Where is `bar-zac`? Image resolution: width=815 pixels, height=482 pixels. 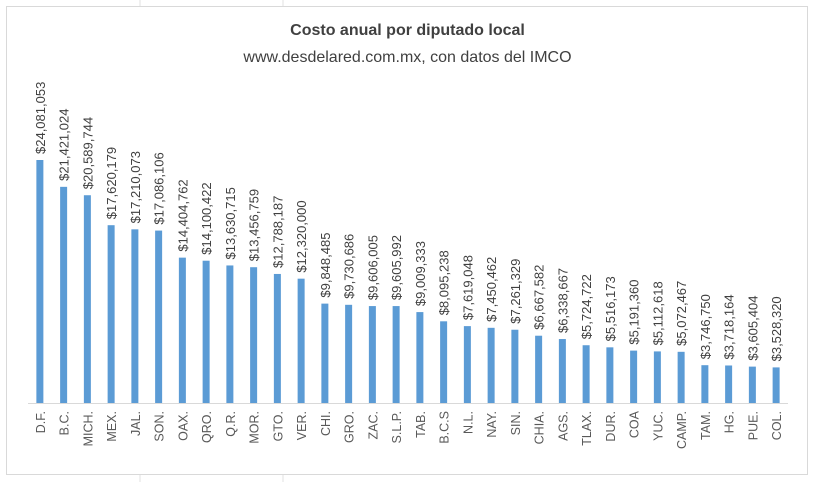
bar-zac is located at coordinates (372, 354).